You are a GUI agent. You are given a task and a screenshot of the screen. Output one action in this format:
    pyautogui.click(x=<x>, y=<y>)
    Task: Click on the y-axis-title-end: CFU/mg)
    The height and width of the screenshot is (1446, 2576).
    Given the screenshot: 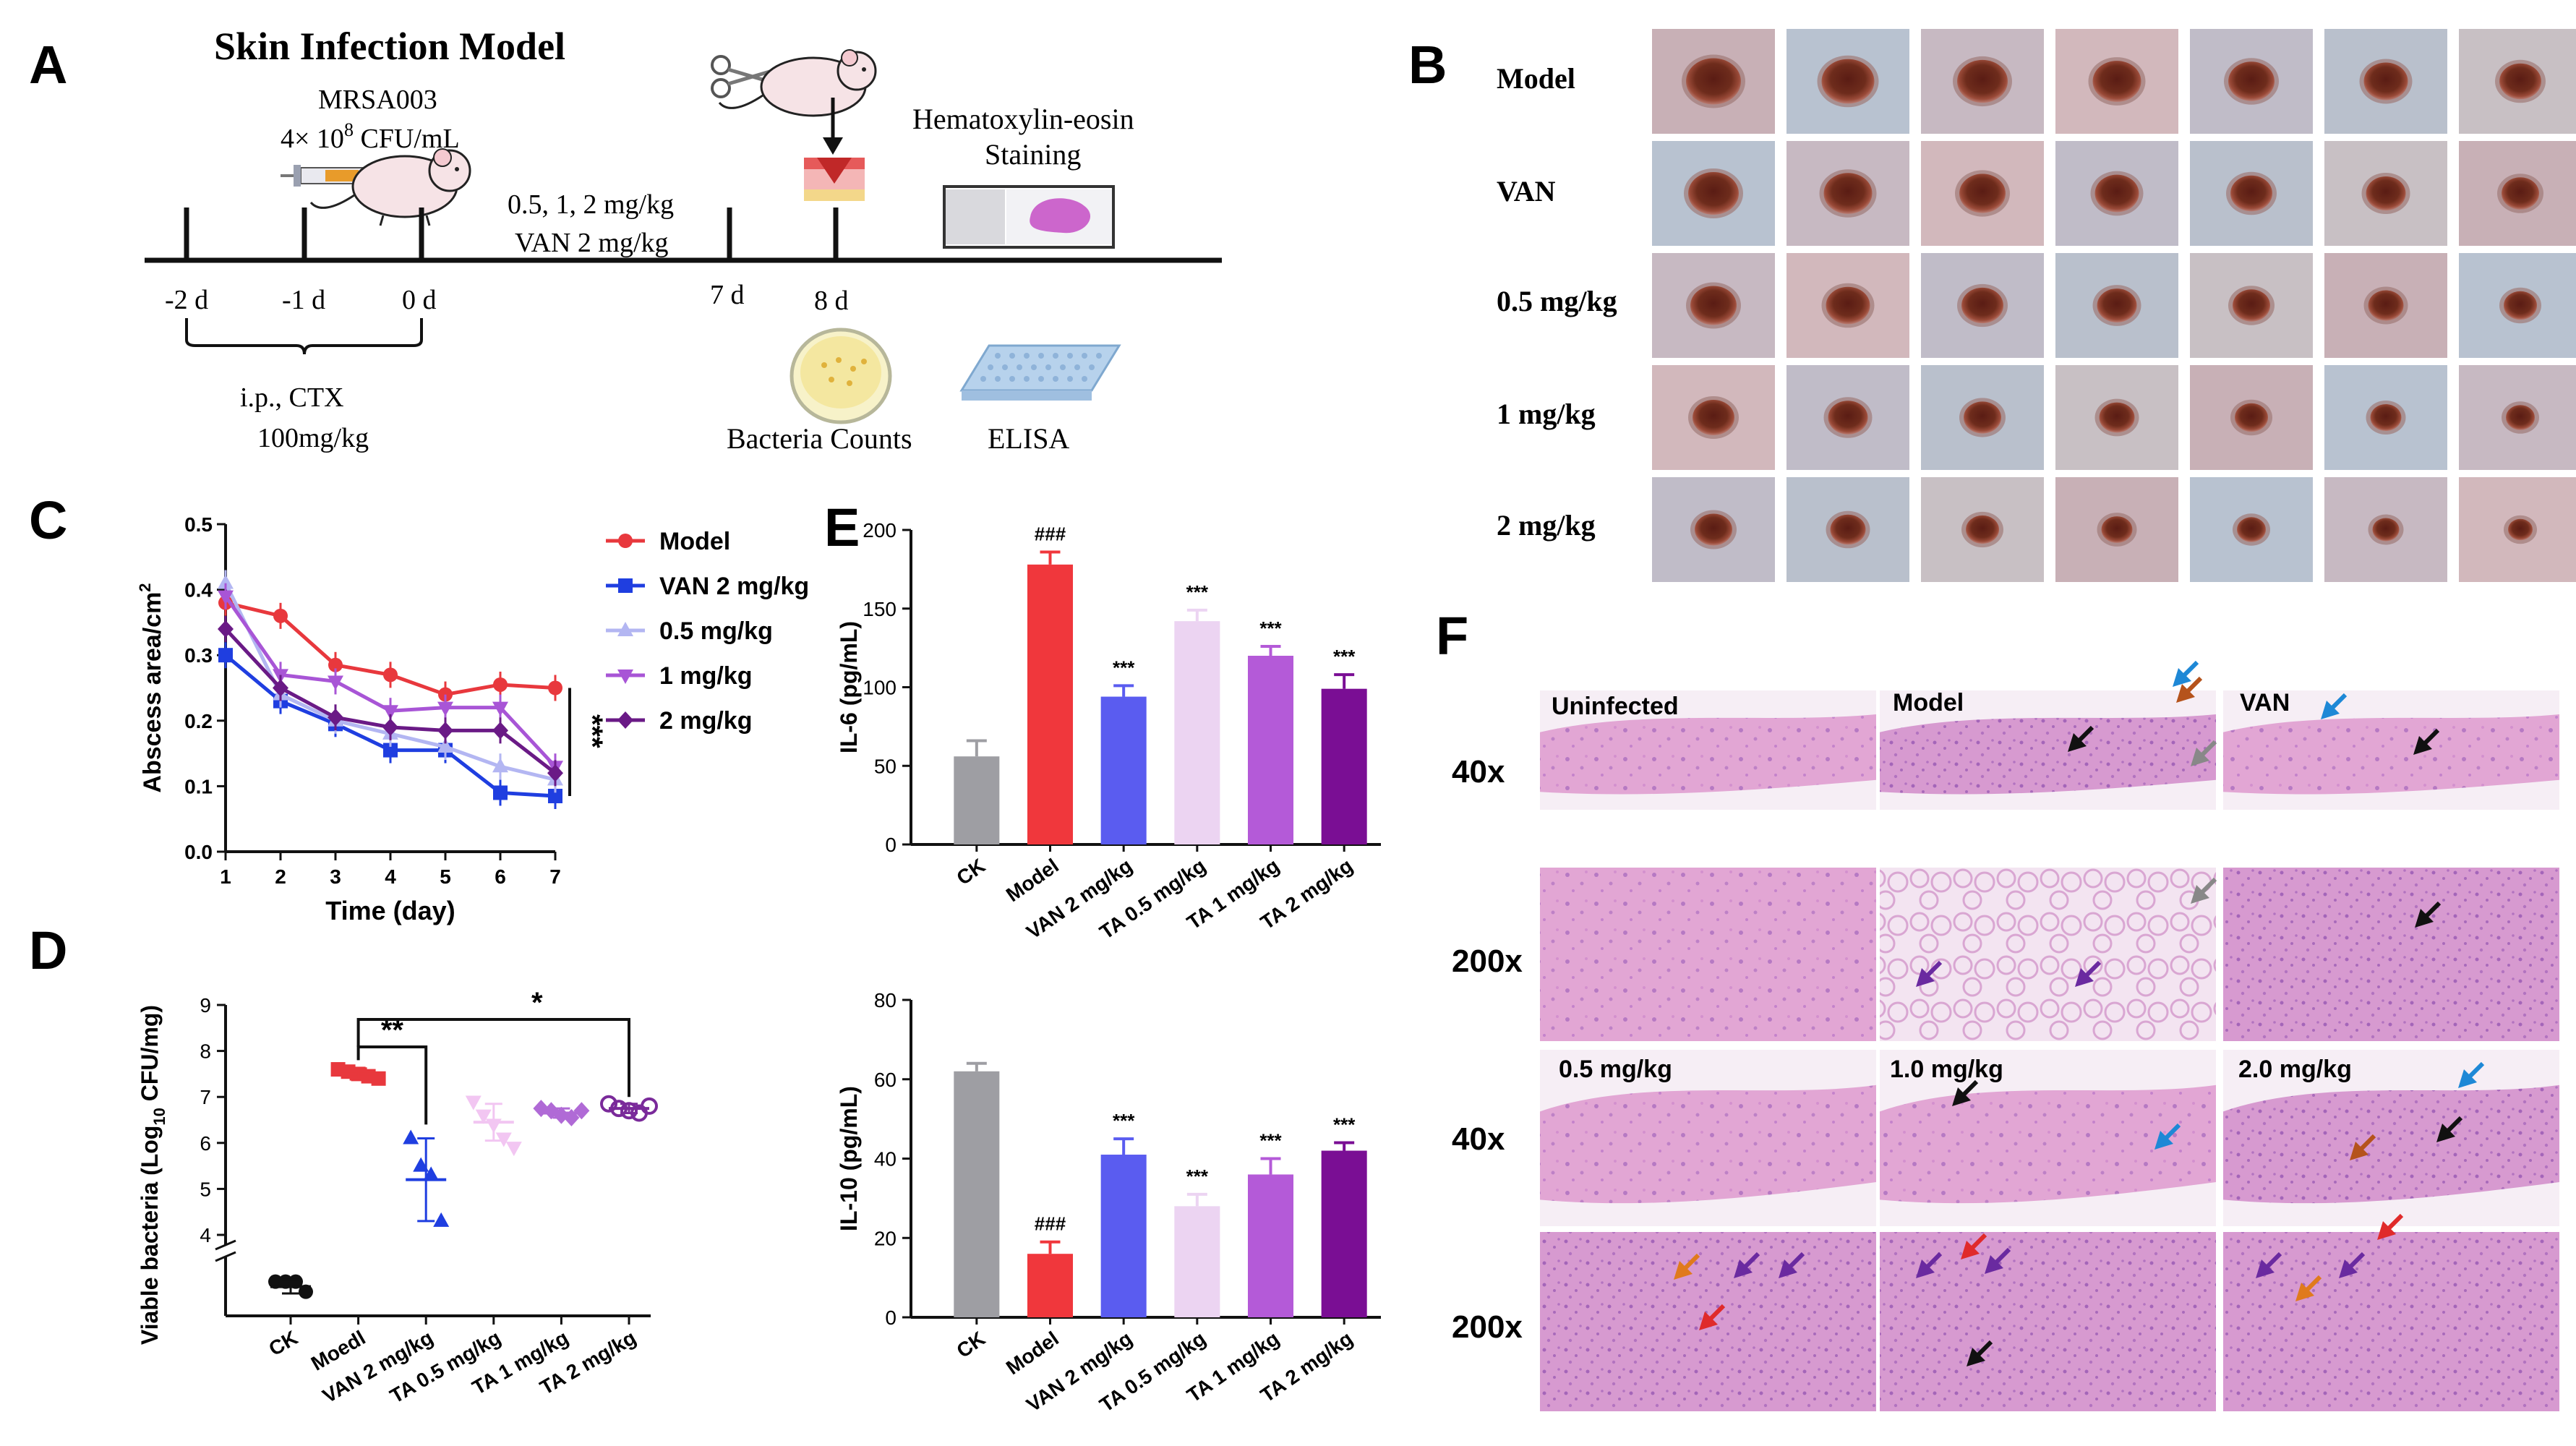 What is the action you would take?
    pyautogui.click(x=150, y=1056)
    